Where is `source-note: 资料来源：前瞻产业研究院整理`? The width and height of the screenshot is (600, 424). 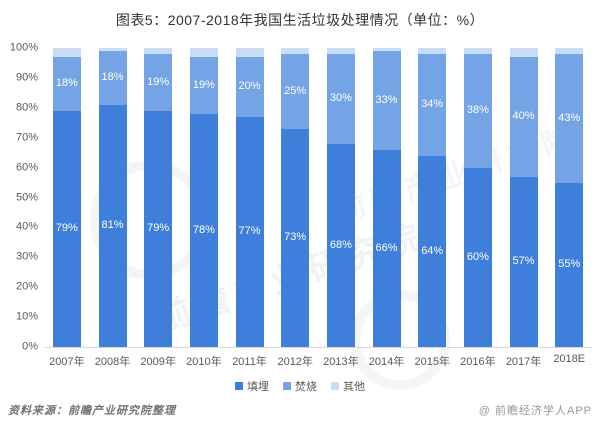
source-note: 资料来源：前瞻产业研究院整理 is located at coordinates (92, 411).